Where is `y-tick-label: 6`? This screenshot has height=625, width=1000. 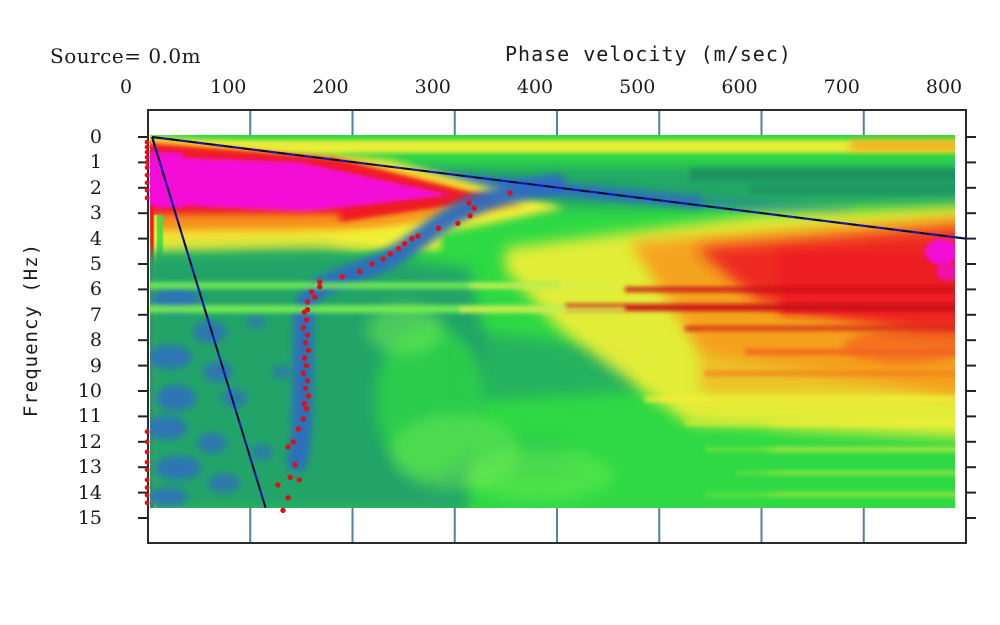 y-tick-label: 6 is located at coordinates (95, 289).